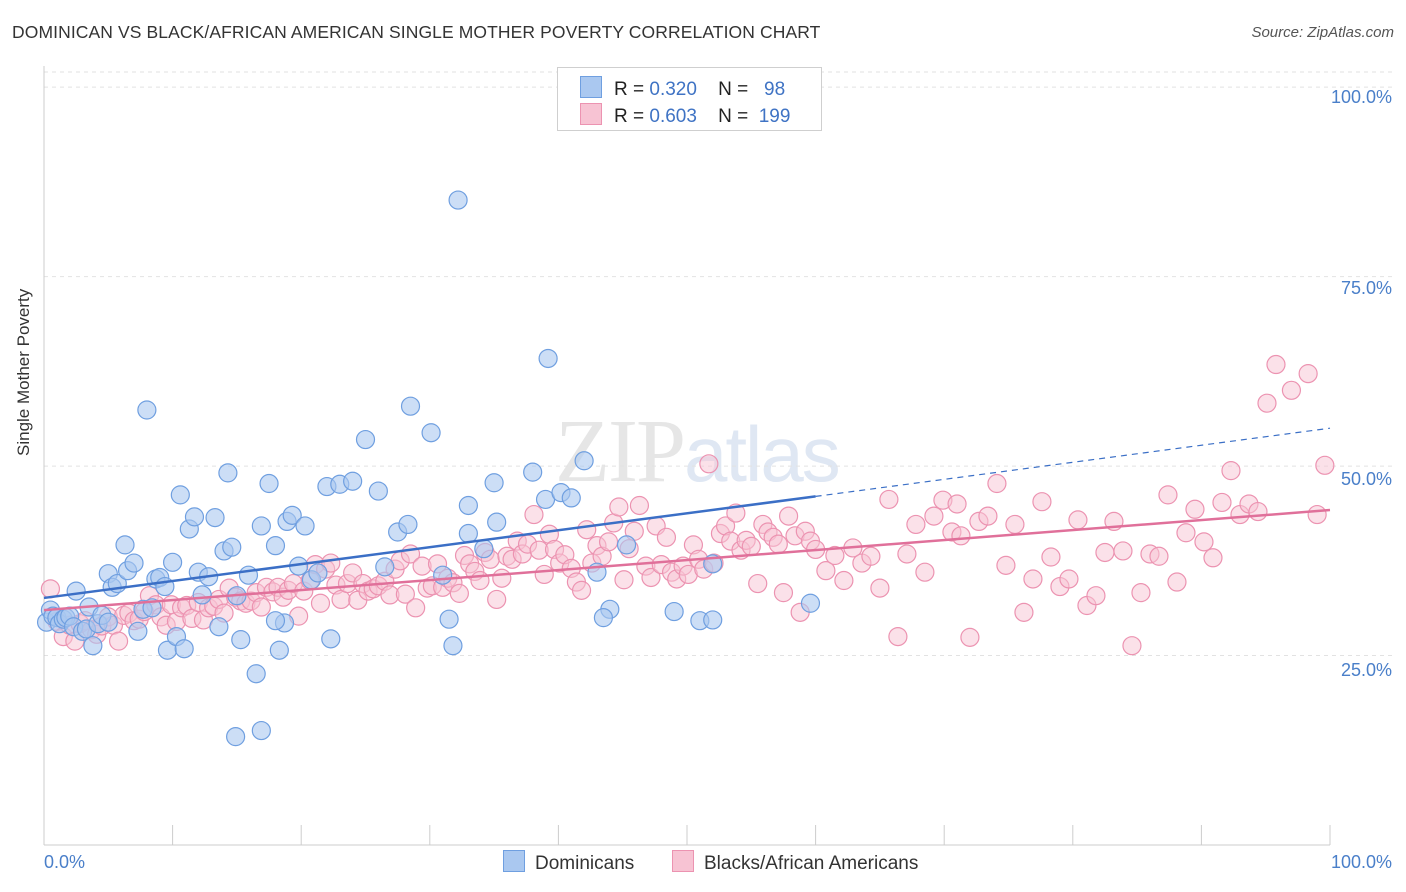 This screenshot has width=1406, height=892. Describe the element at coordinates (775, 89) in the screenshot. I see `n-value: 98` at that location.